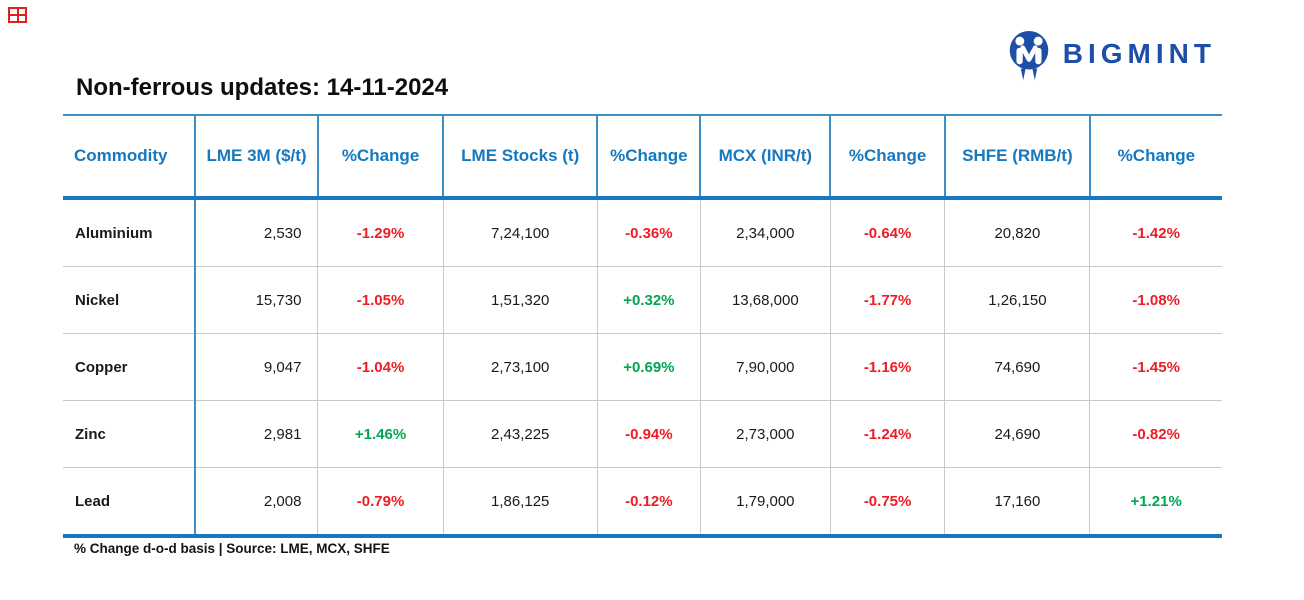  I want to click on col-header-lme-stocks-change: %Change, so click(649, 157).